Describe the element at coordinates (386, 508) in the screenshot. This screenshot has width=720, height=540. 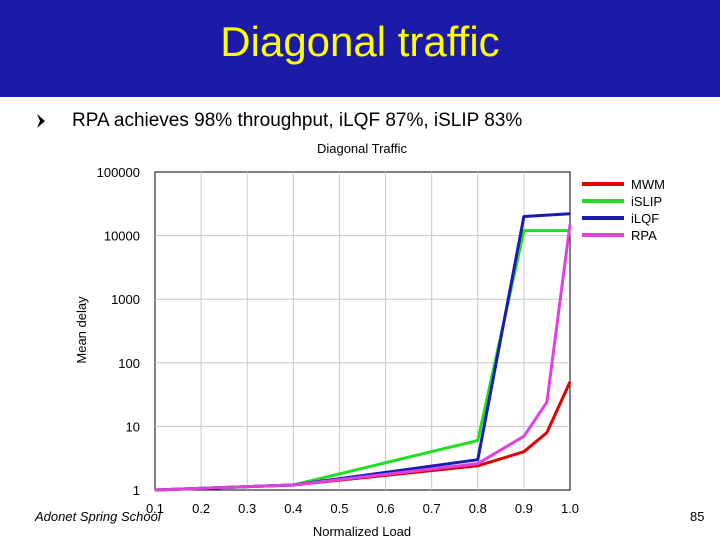
I see `x-tick-label: 0.6` at that location.